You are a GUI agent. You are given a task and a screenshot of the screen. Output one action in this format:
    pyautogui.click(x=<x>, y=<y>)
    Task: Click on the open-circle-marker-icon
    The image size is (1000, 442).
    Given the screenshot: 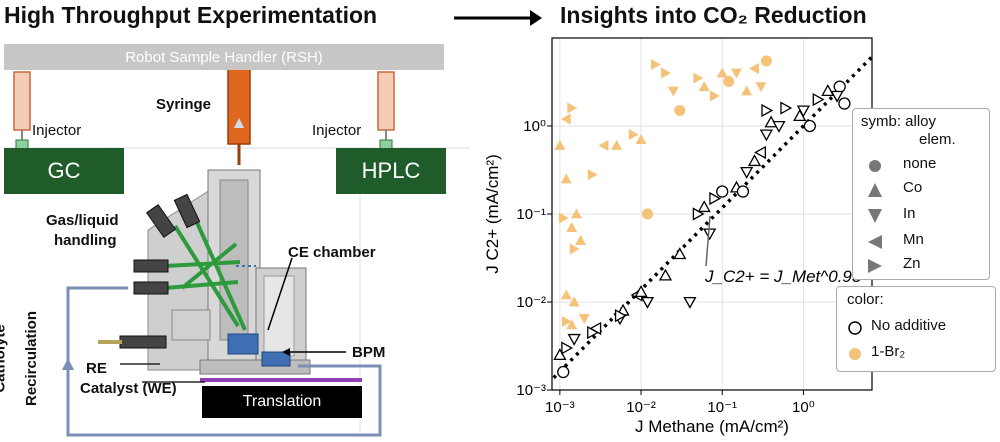 What is the action you would take?
    pyautogui.click(x=855, y=328)
    